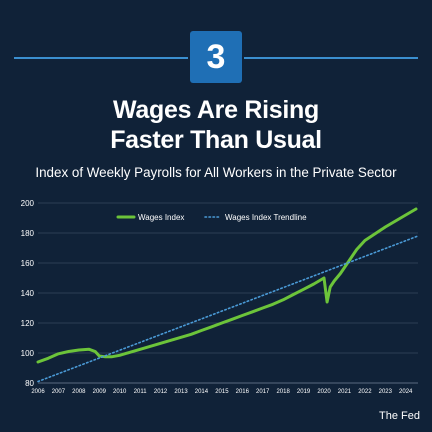  What do you see at coordinates (161, 392) in the screenshot?
I see `x-tick-label: 2012` at bounding box center [161, 392].